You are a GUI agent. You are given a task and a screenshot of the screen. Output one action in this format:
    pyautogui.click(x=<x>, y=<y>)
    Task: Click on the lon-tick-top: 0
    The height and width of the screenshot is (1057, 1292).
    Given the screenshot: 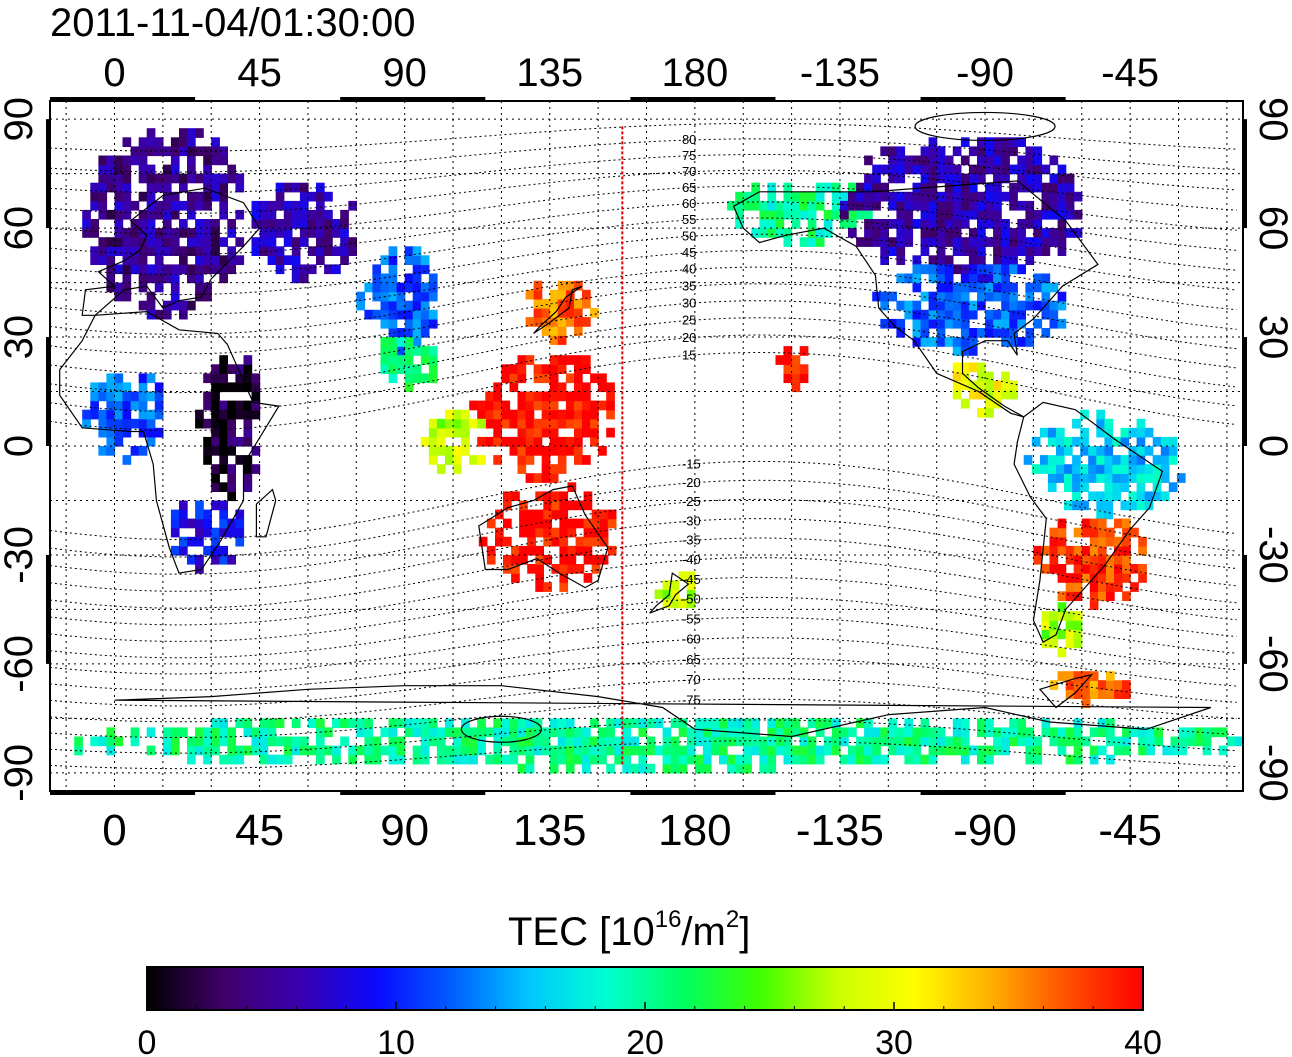 What is the action you would take?
    pyautogui.click(x=114, y=73)
    